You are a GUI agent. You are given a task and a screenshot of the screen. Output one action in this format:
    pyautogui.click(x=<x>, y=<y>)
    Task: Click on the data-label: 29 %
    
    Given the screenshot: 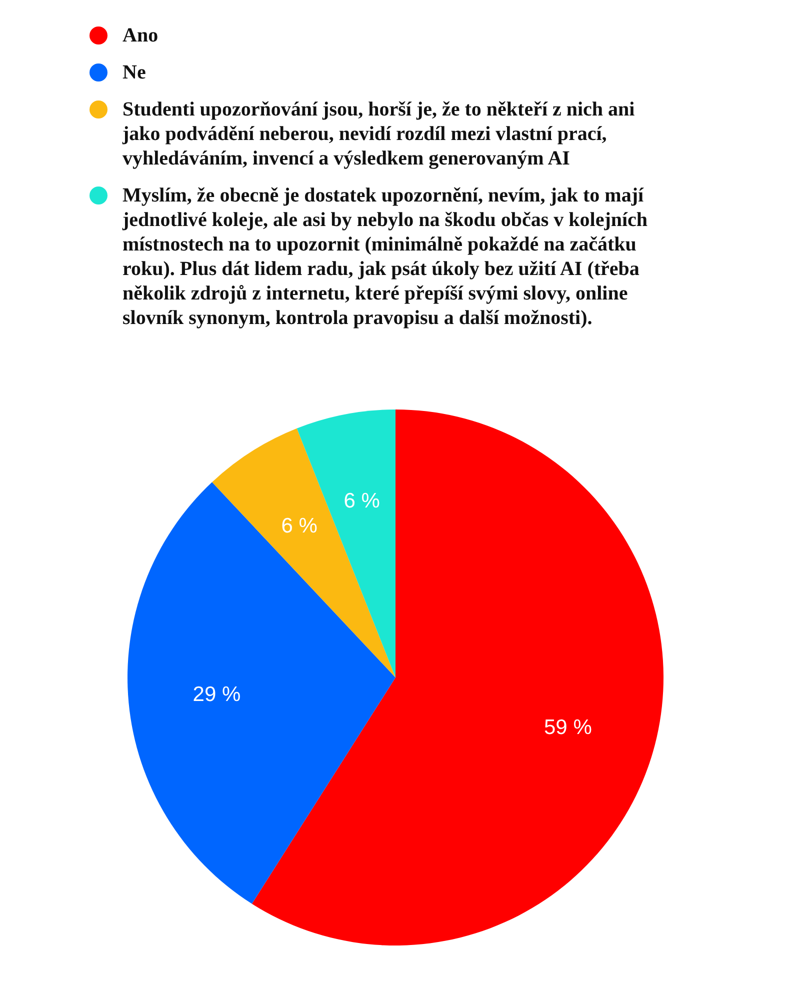 What is the action you would take?
    pyautogui.click(x=216, y=694)
    